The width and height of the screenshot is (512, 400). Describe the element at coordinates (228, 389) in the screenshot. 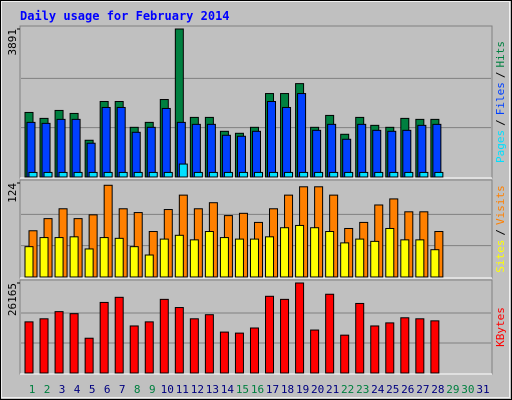

I see `x-tick-label: 14` at that location.